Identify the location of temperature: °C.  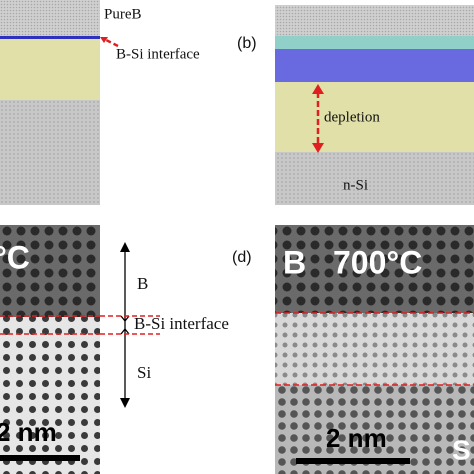
(15, 257).